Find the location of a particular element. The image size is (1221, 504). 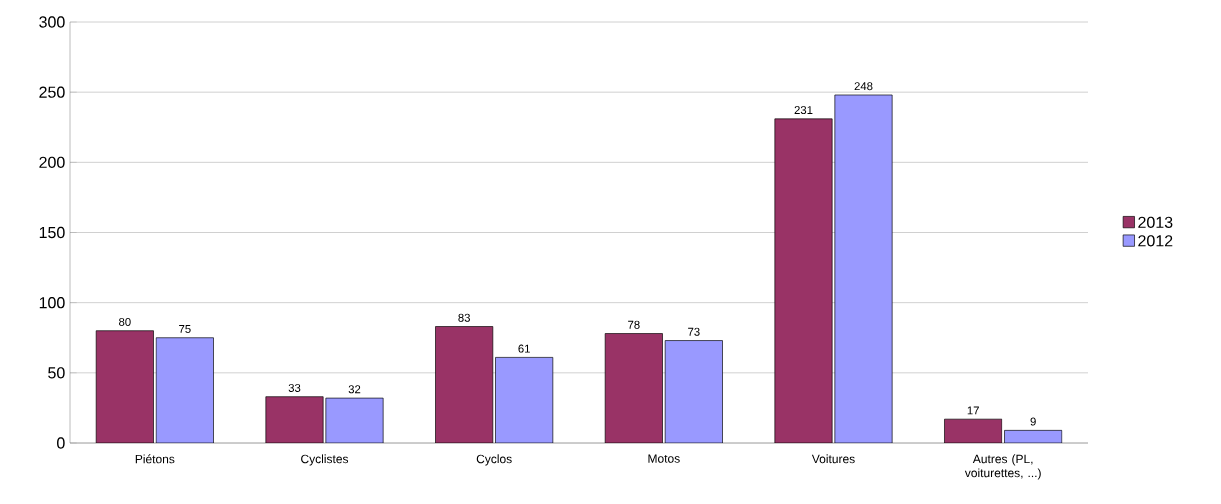

data-label: 248 is located at coordinates (863, 86).